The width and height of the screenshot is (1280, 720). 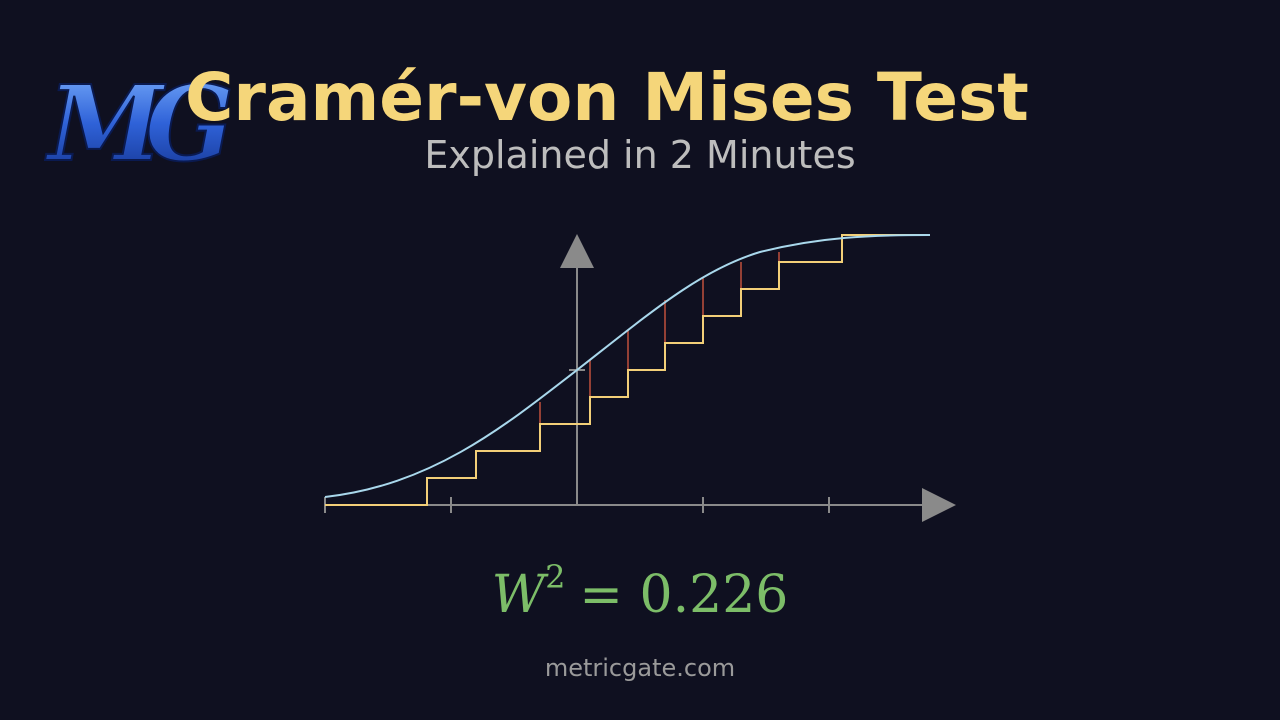 I want to click on differences, so click(x=659, y=338).